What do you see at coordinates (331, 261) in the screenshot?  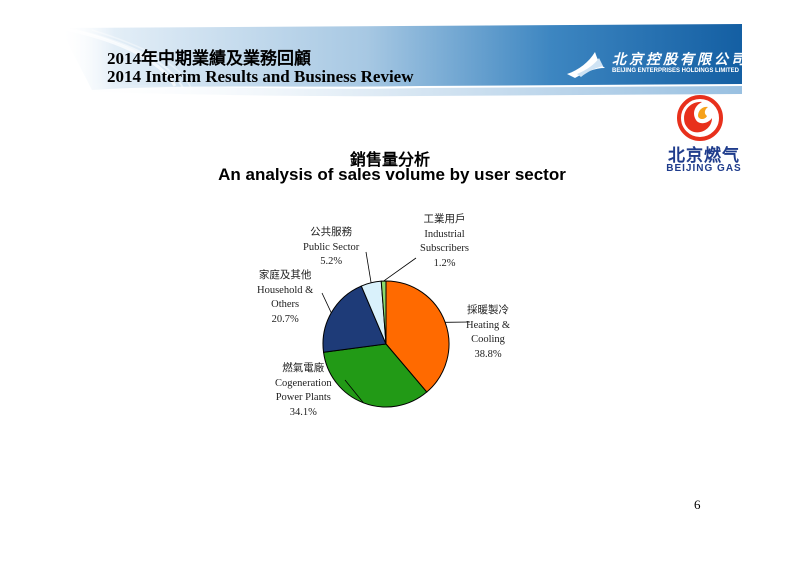 I see `slice-value-label: 5.2%` at bounding box center [331, 261].